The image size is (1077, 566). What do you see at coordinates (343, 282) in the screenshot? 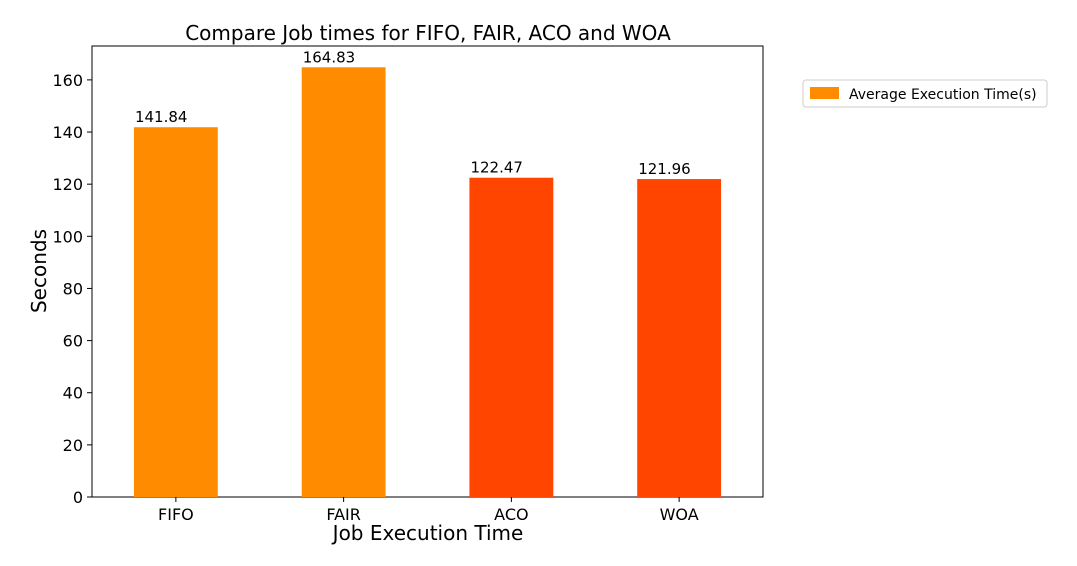
I see `bar-fair` at bounding box center [343, 282].